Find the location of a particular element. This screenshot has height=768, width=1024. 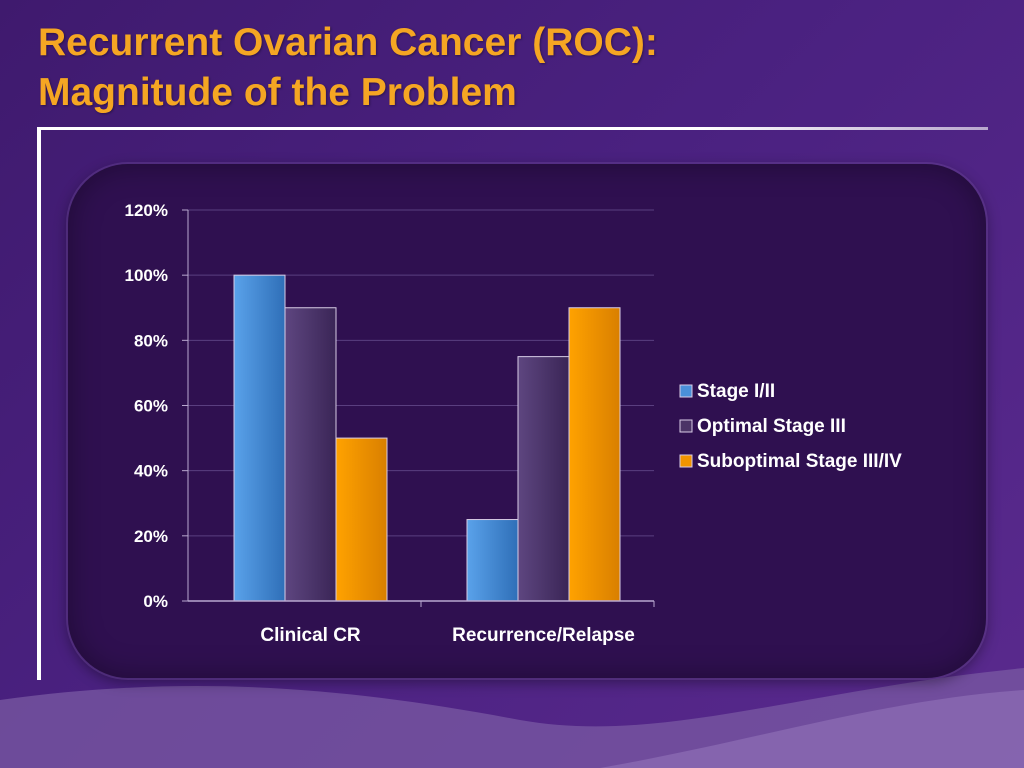

y-tick-label: 80% is located at coordinates (151, 340).